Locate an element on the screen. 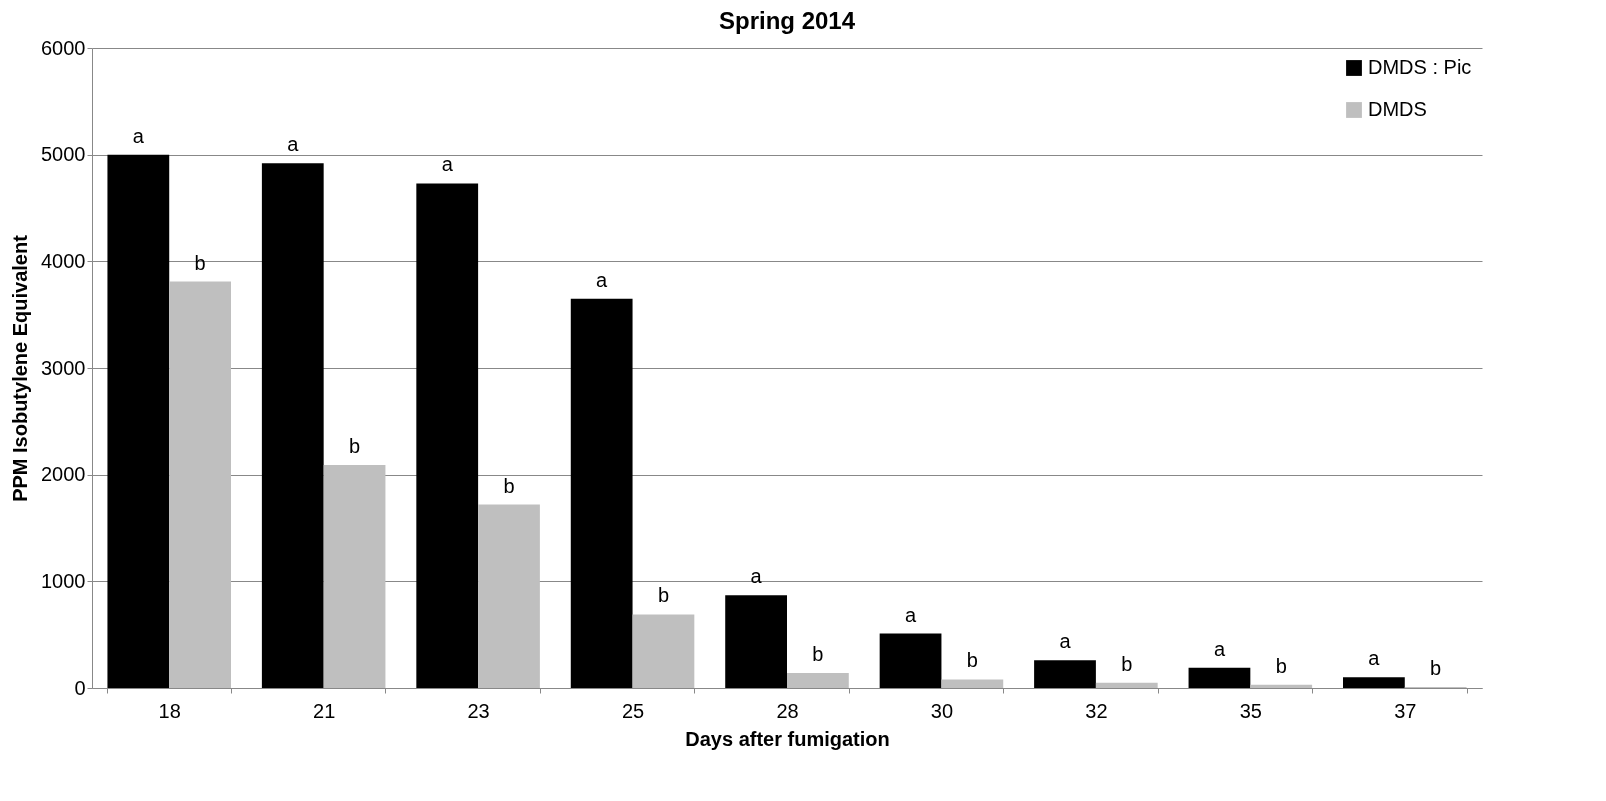 The image size is (1606, 801). x-tick-label: 25 is located at coordinates (633, 710).